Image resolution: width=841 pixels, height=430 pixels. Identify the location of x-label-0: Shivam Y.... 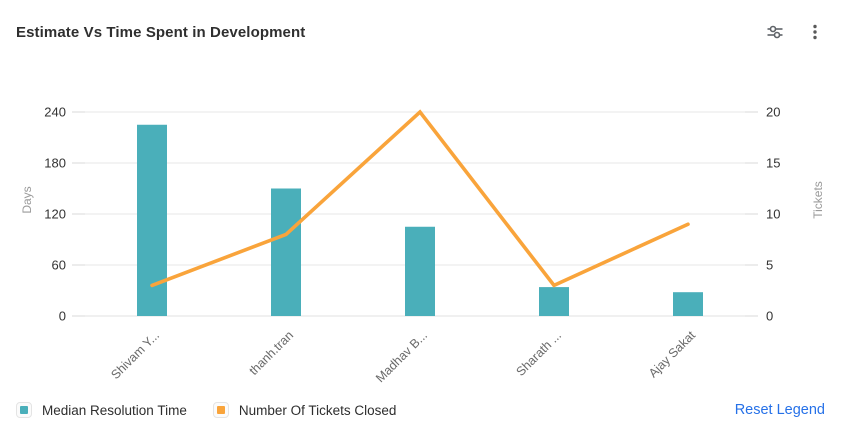
(135, 355).